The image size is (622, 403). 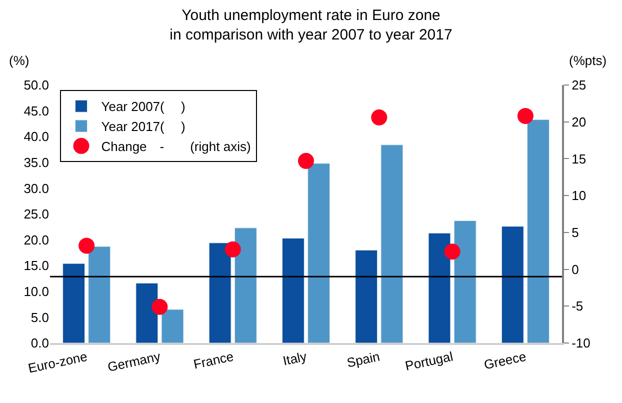 What do you see at coordinates (57, 362) in the screenshot?
I see `x-tick-label: Euro-zone` at bounding box center [57, 362].